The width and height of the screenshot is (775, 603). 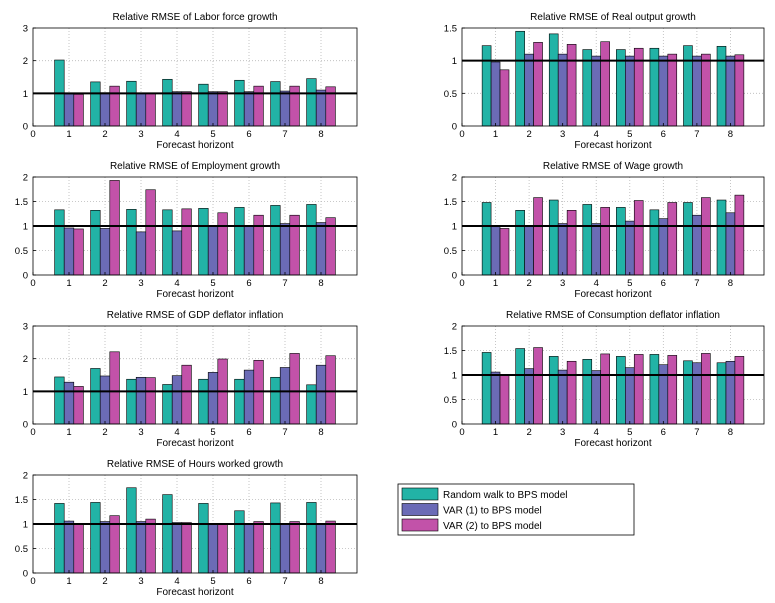 I want to click on x-tick-label: 1, so click(x=68, y=134).